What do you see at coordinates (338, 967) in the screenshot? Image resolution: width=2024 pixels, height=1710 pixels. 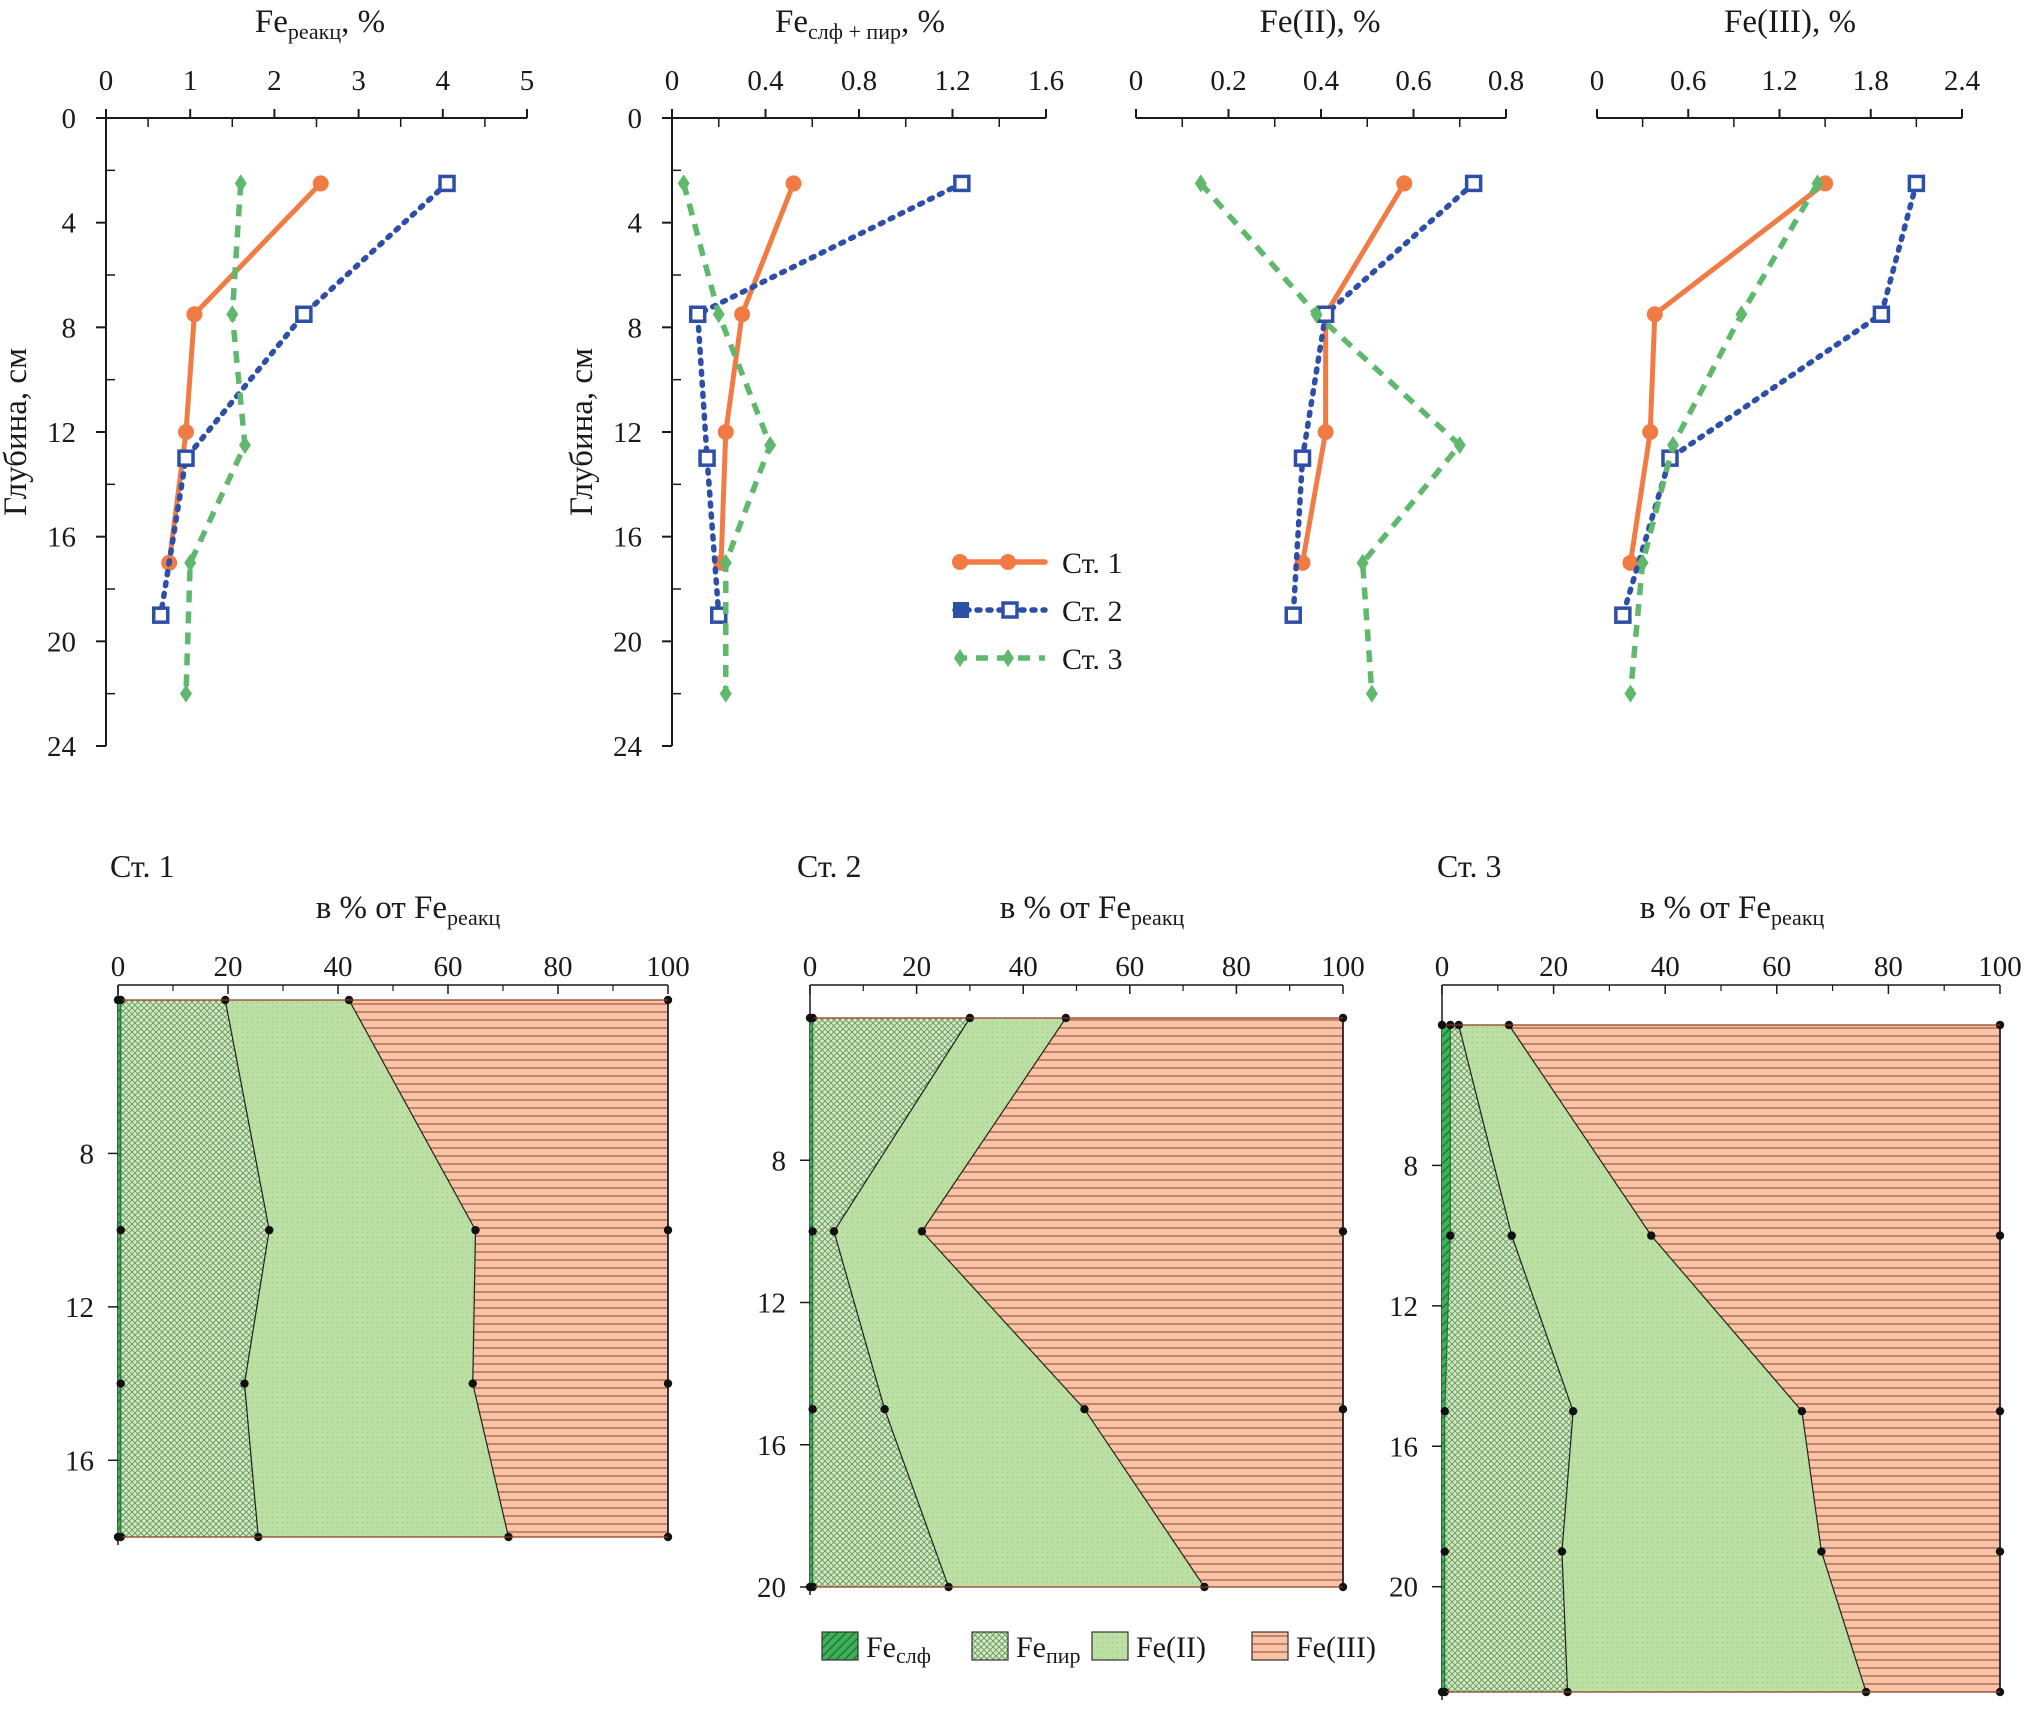 I see `x-tick-label: 40` at bounding box center [338, 967].